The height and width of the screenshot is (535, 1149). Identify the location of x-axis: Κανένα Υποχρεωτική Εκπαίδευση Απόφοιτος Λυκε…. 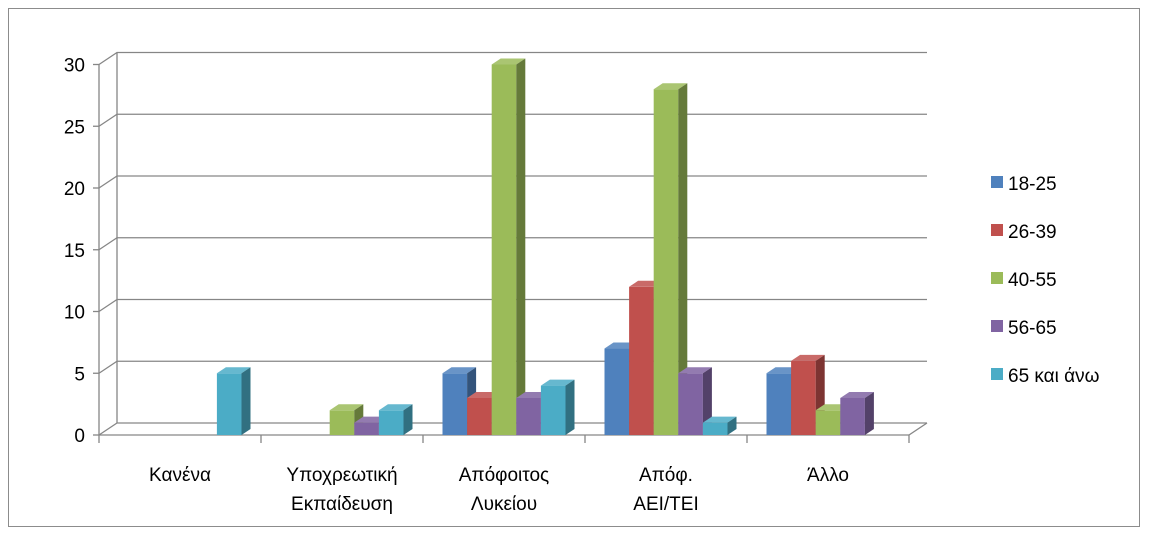
(504, 475).